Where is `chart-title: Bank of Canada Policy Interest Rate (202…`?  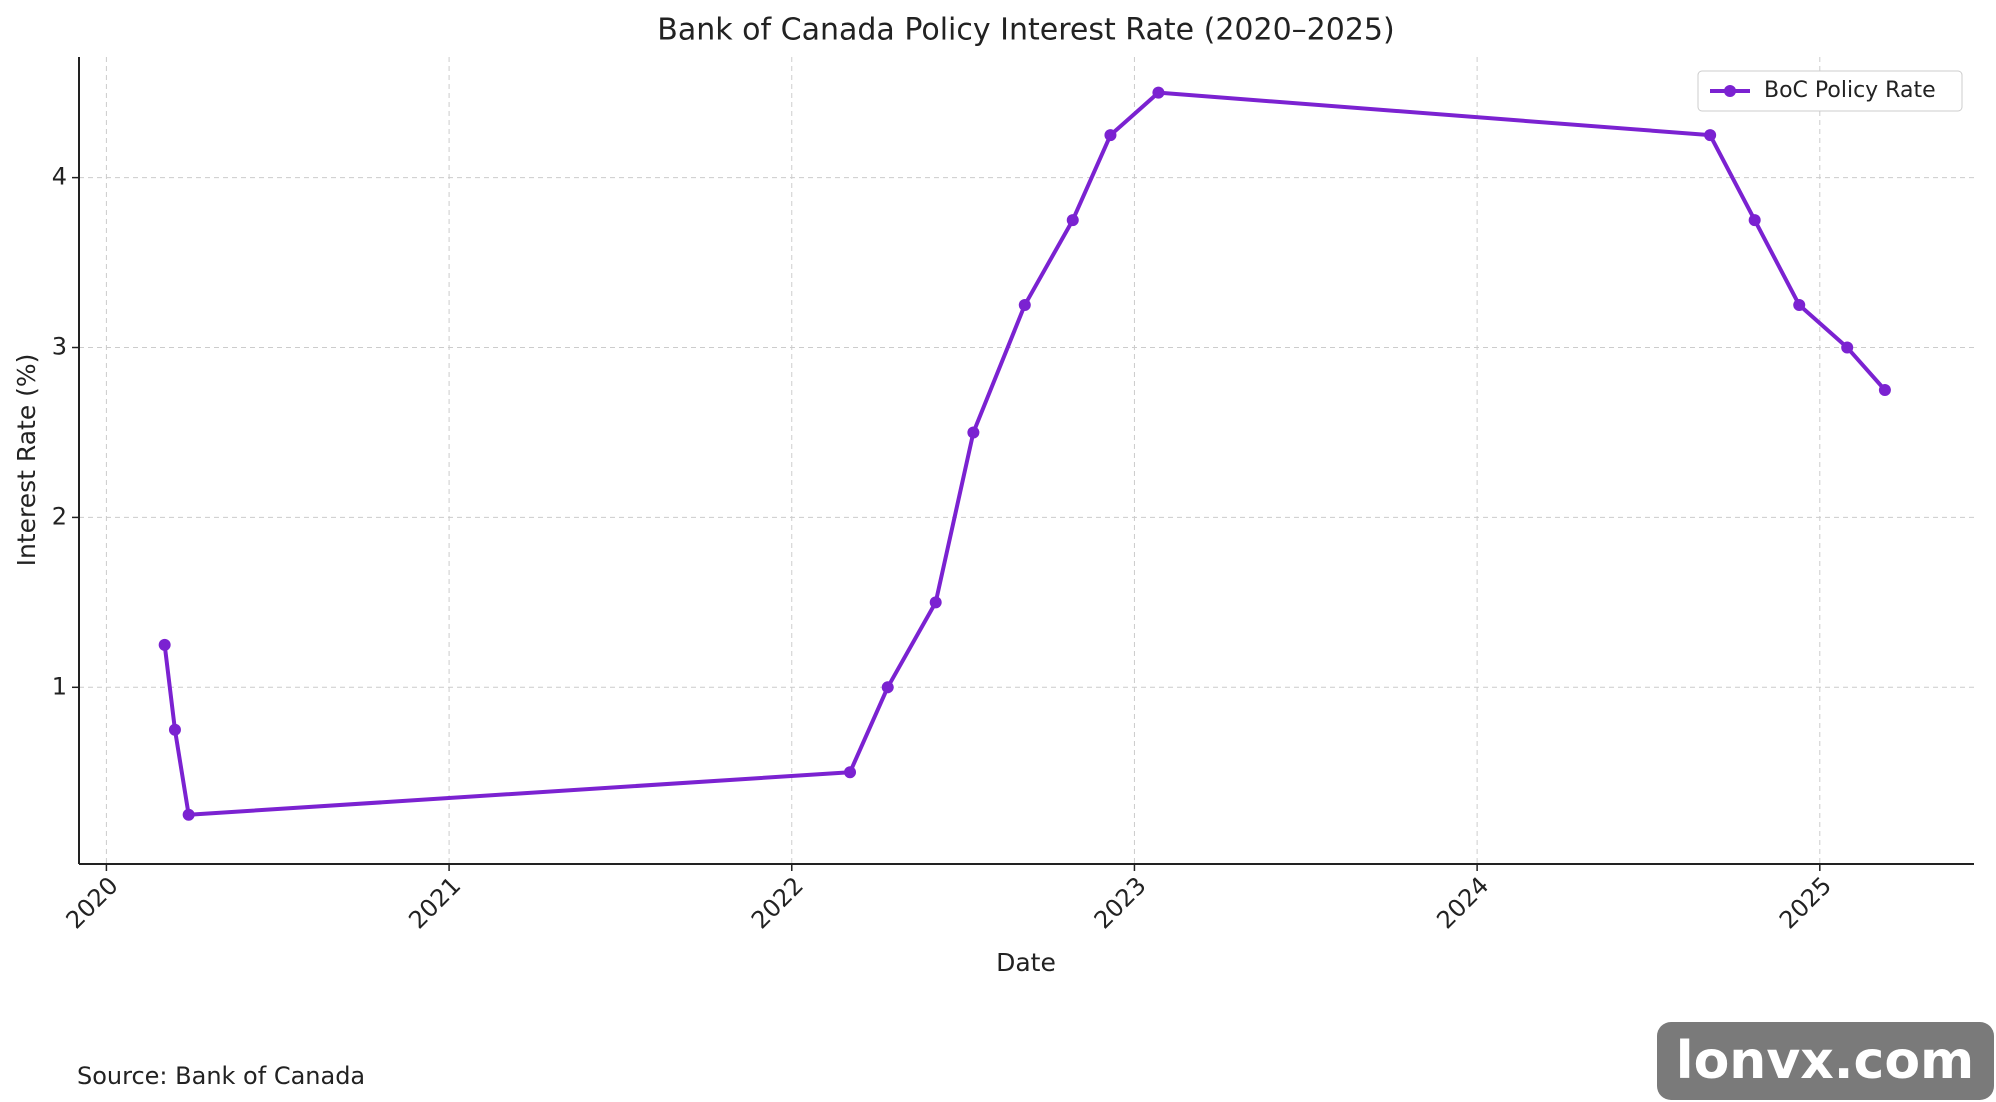 chart-title: Bank of Canada Policy Interest Rate (202… is located at coordinates (1025, 30).